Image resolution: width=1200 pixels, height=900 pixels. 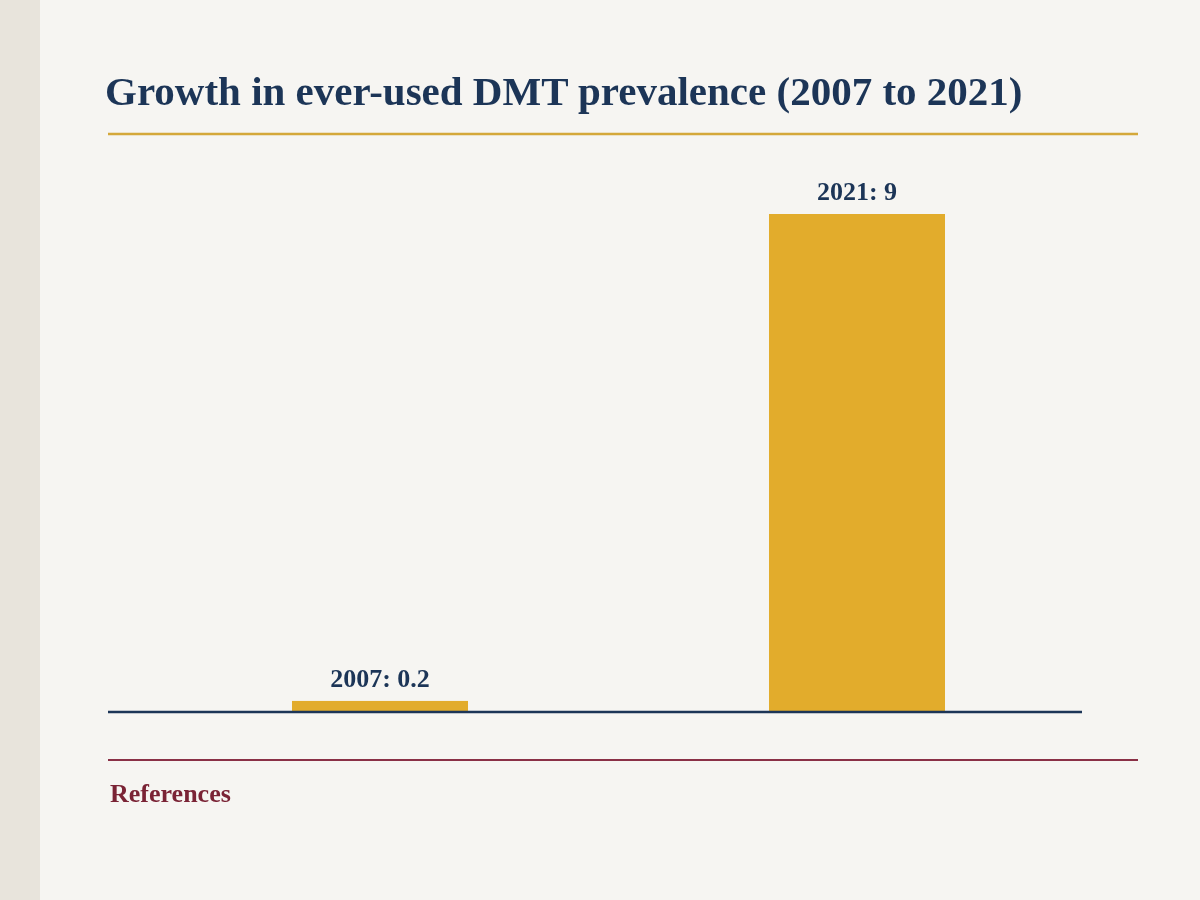 What do you see at coordinates (857, 191) in the screenshot?
I see `data-label: 2021: 9` at bounding box center [857, 191].